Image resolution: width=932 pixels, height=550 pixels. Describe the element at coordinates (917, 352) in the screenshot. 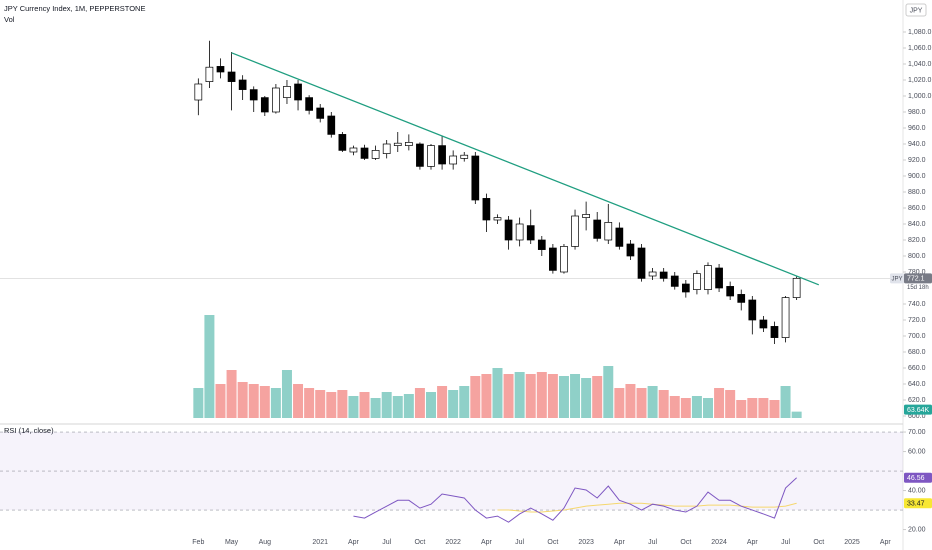

I see `y-tick-label: 680.0` at that location.